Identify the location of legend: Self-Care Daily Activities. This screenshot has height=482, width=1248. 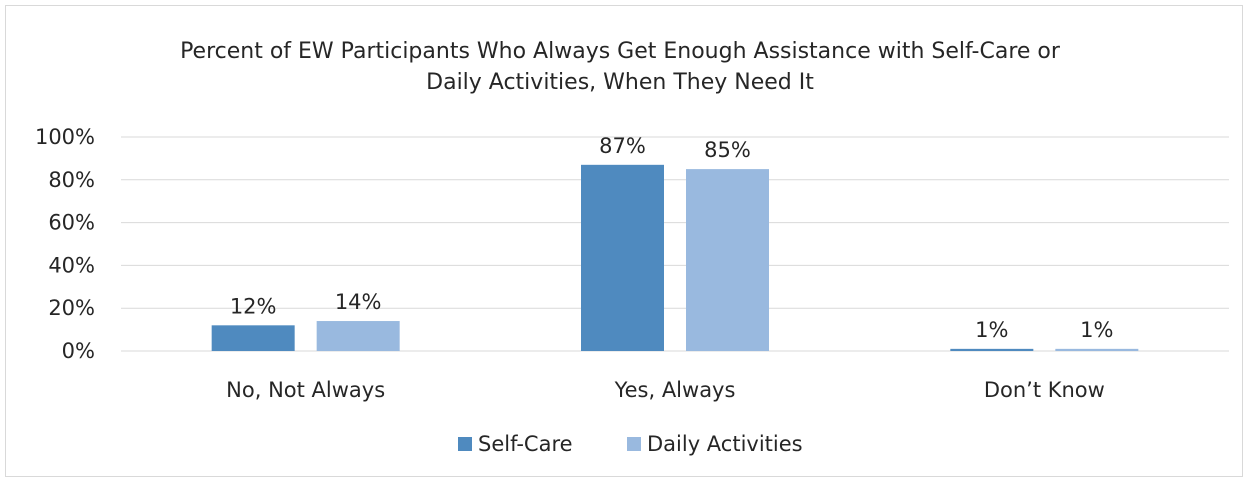
(630, 444).